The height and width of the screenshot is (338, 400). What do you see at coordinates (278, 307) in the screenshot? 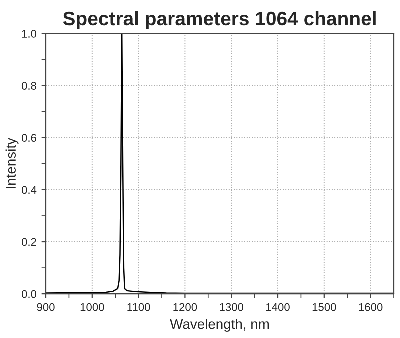
I see `x-tick-label: 1400` at bounding box center [278, 307].